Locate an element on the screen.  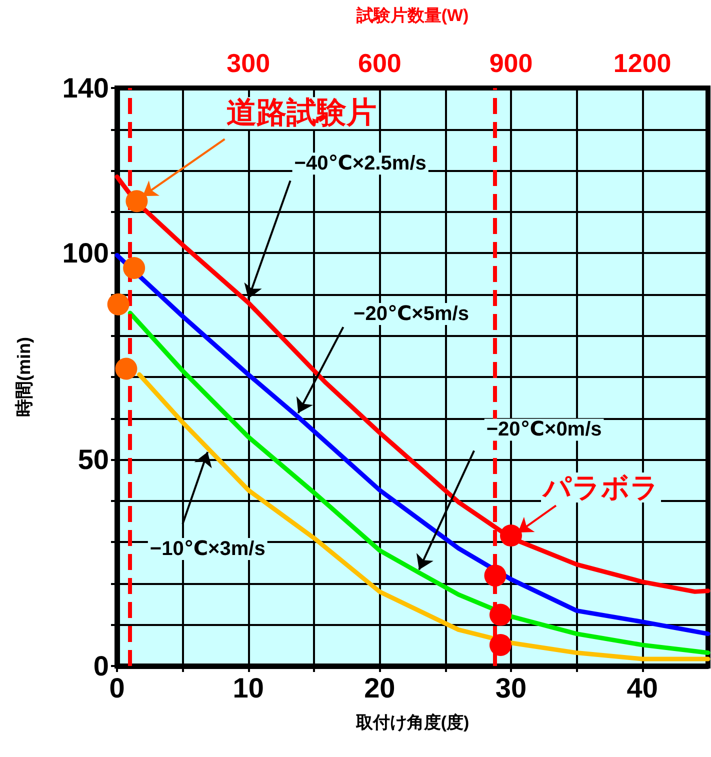
annotation: −20℃×5m/s is located at coordinates (411, 314).